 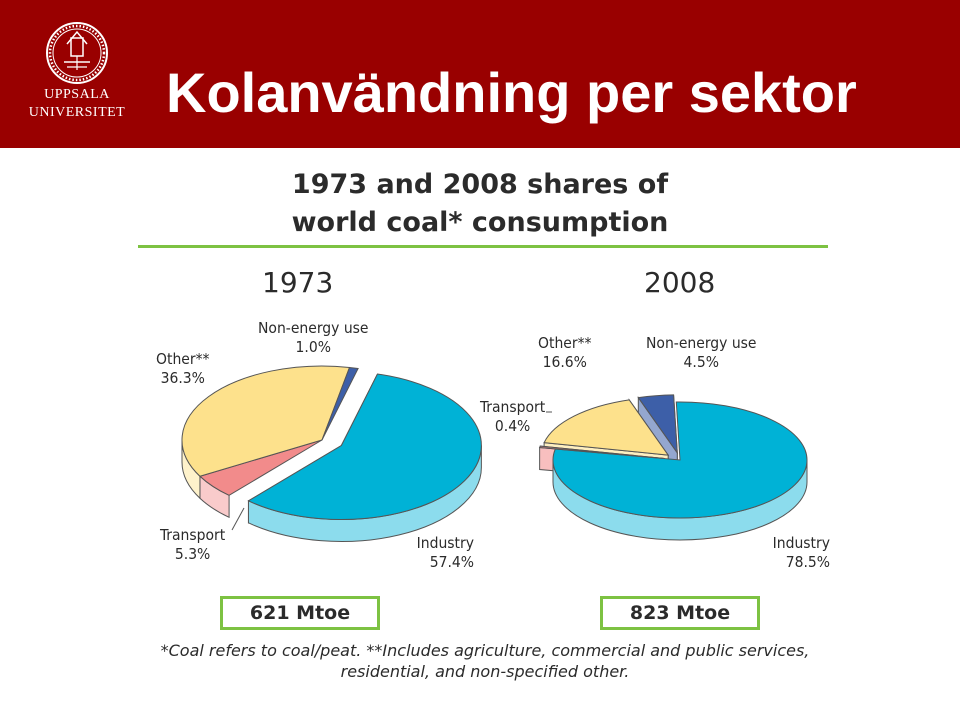 I want to click on pie-chart-1973, so click(x=331, y=453).